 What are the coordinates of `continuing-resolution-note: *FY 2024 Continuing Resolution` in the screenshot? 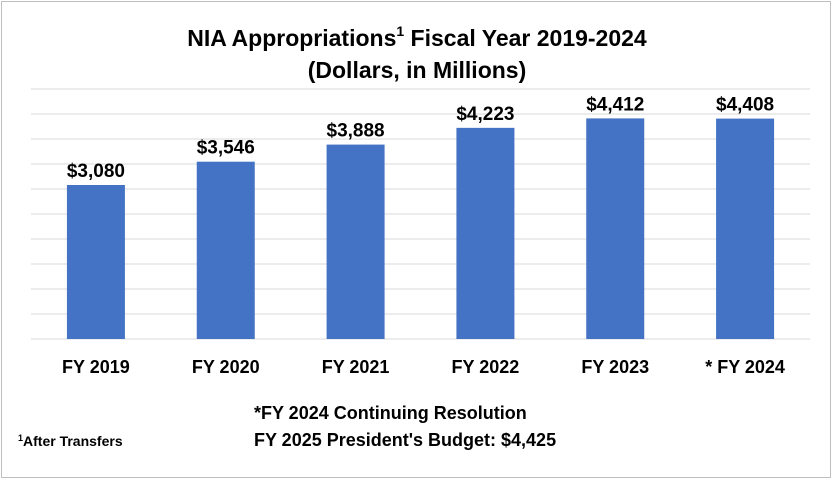 It's located at (390, 413).